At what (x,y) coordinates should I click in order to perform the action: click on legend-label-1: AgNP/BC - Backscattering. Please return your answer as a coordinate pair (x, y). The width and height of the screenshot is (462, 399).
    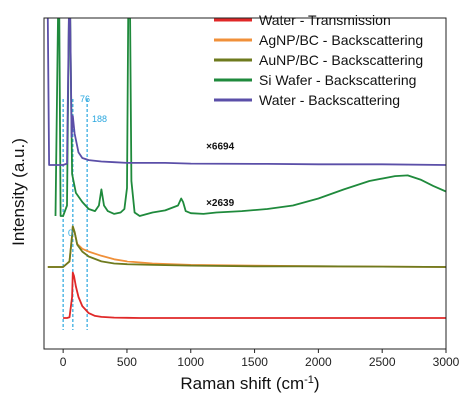
    Looking at the image, I should click on (341, 40).